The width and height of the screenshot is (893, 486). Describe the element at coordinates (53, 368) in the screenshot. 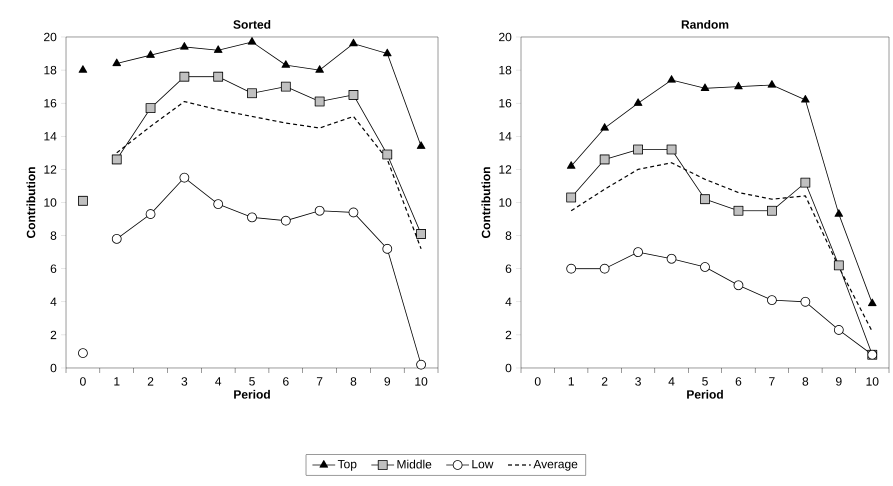

I see `y-tick-label: 0` at that location.